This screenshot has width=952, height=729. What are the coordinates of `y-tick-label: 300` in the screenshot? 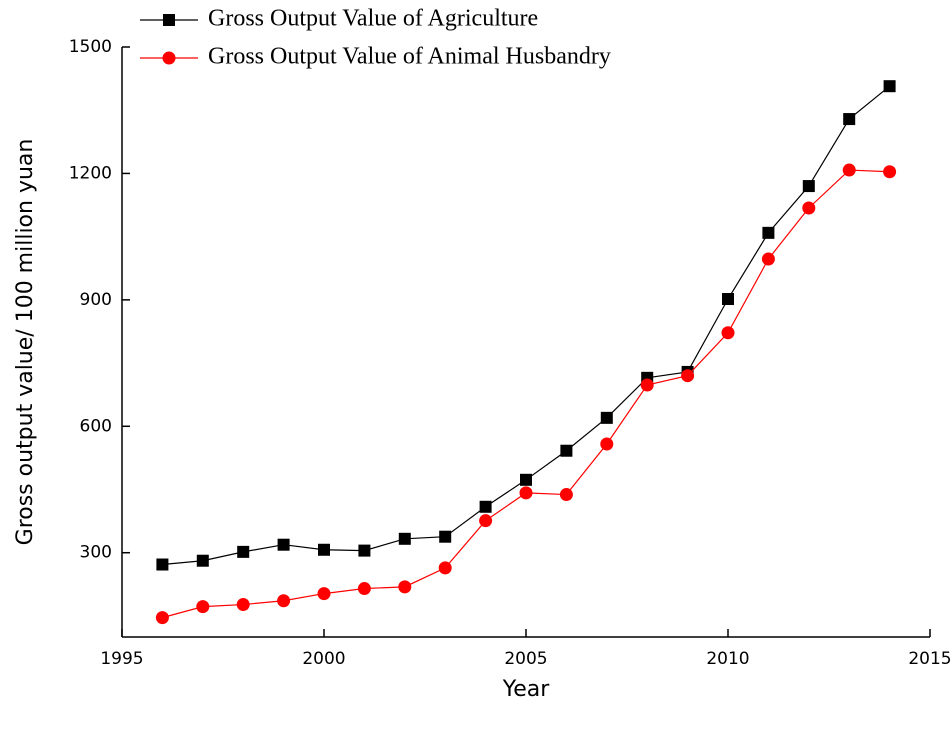 It's located at (96, 553).